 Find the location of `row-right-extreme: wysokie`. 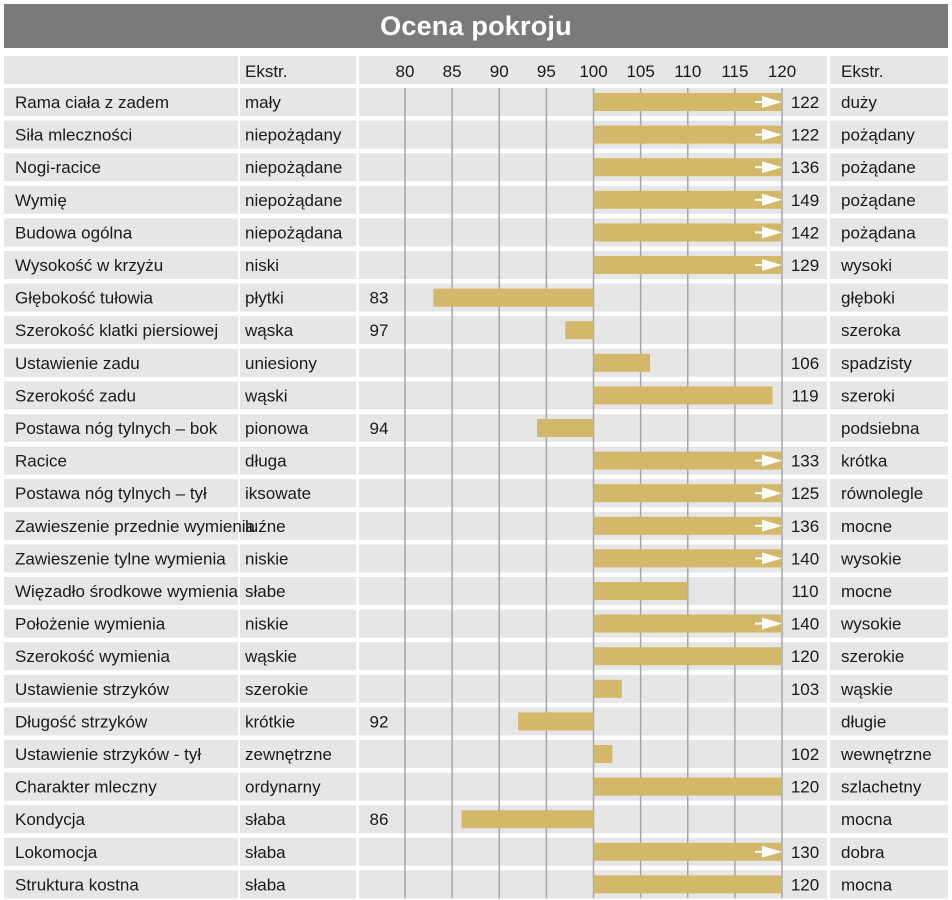

row-right-extreme: wysokie is located at coordinates (870, 624).